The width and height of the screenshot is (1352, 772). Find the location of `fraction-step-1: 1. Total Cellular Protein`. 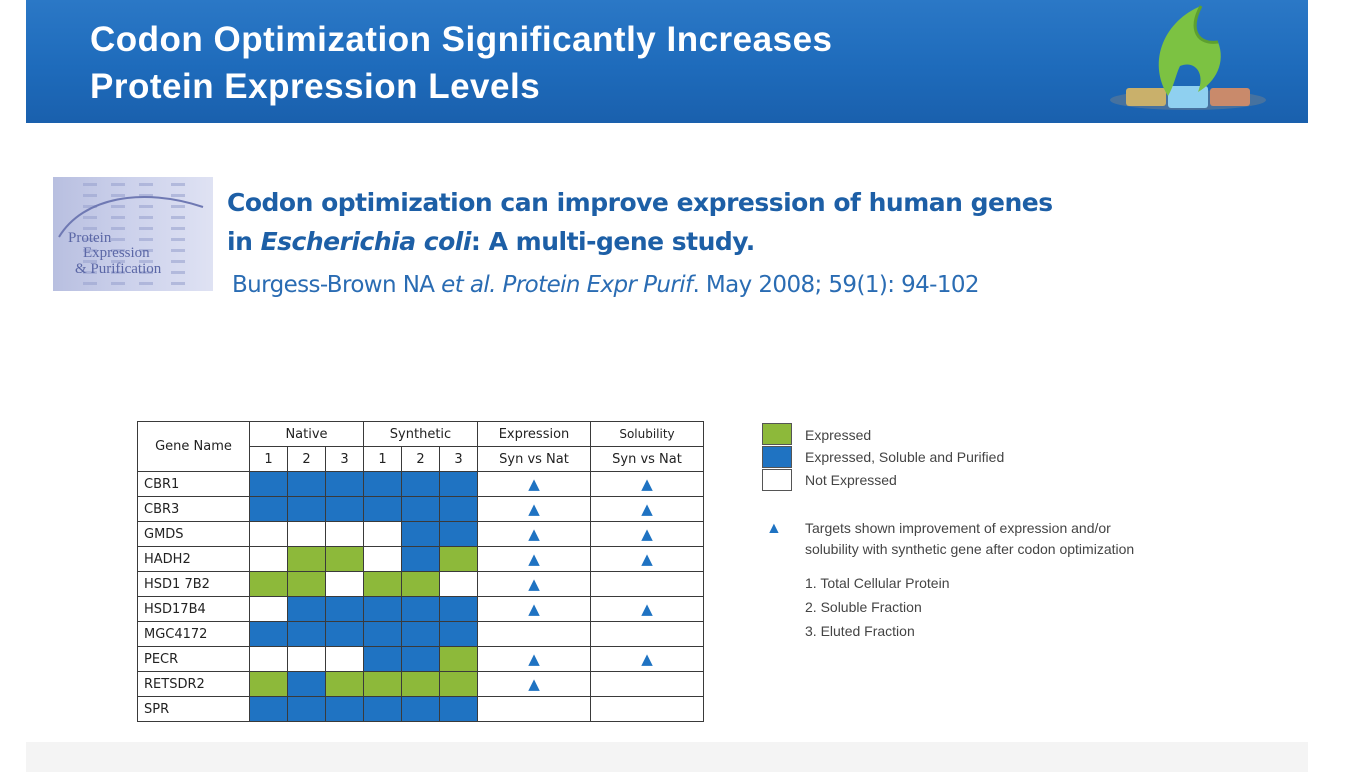

fraction-step-1: 1. Total Cellular Protein is located at coordinates (877, 583).